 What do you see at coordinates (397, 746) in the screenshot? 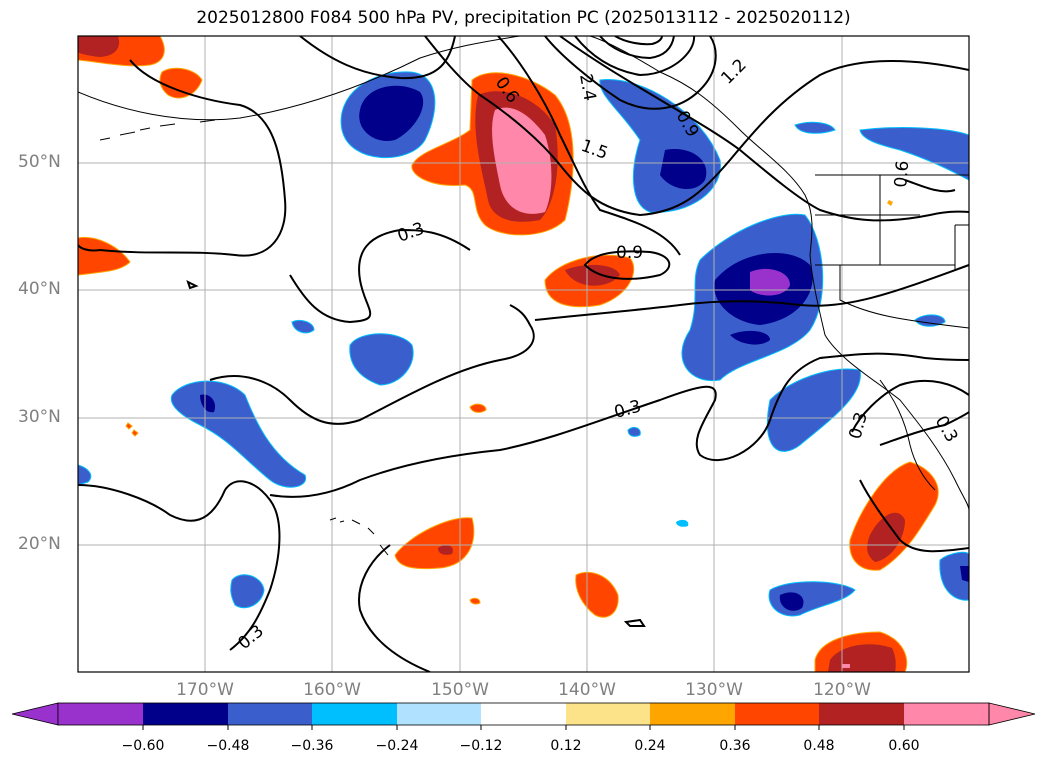
I see `colorbar-tick-label: −0.24` at bounding box center [397, 746].